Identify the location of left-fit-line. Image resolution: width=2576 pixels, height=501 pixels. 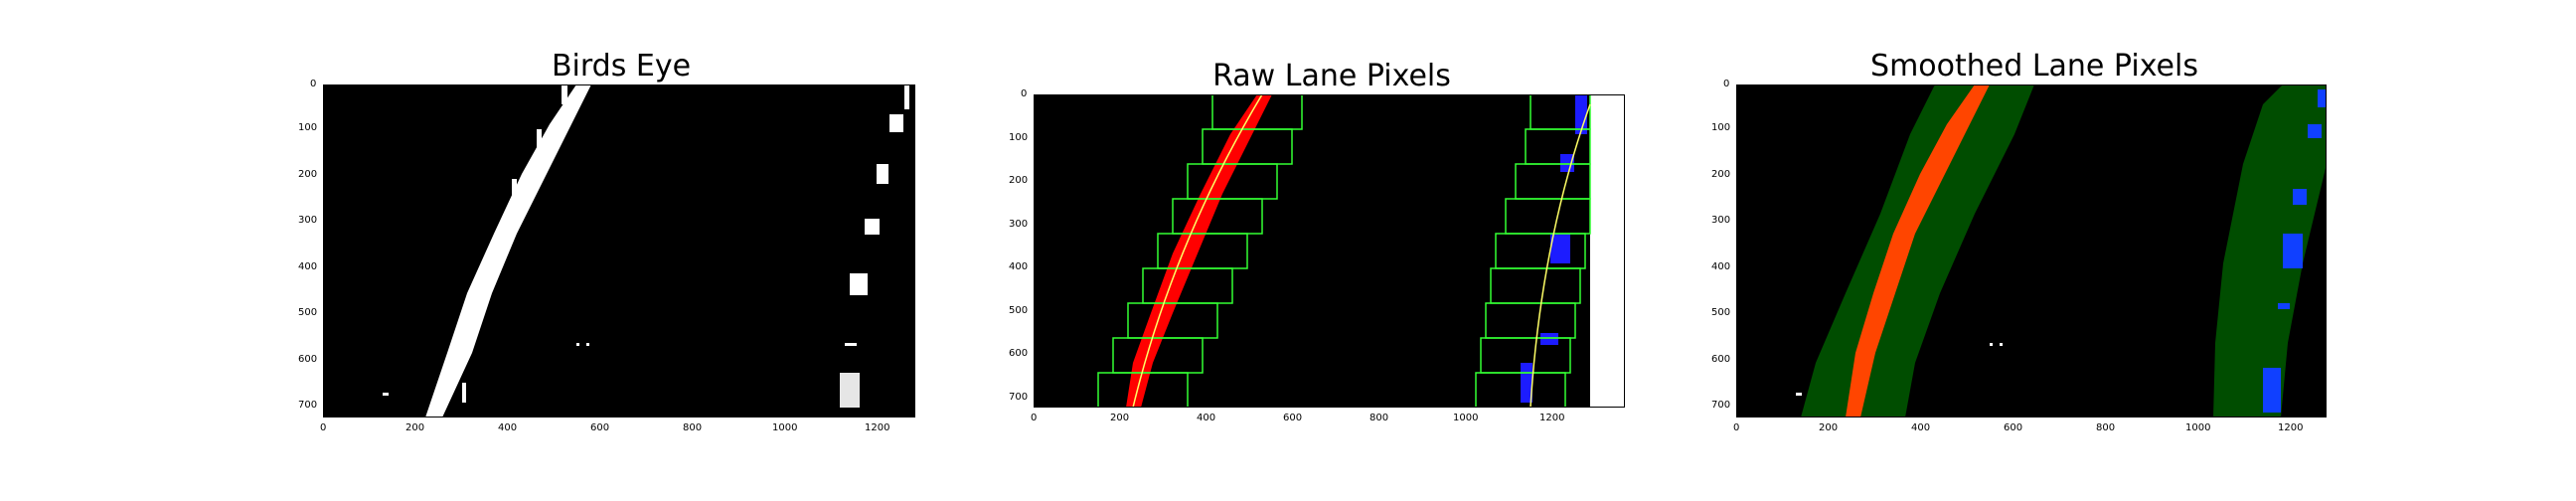
(1197, 251).